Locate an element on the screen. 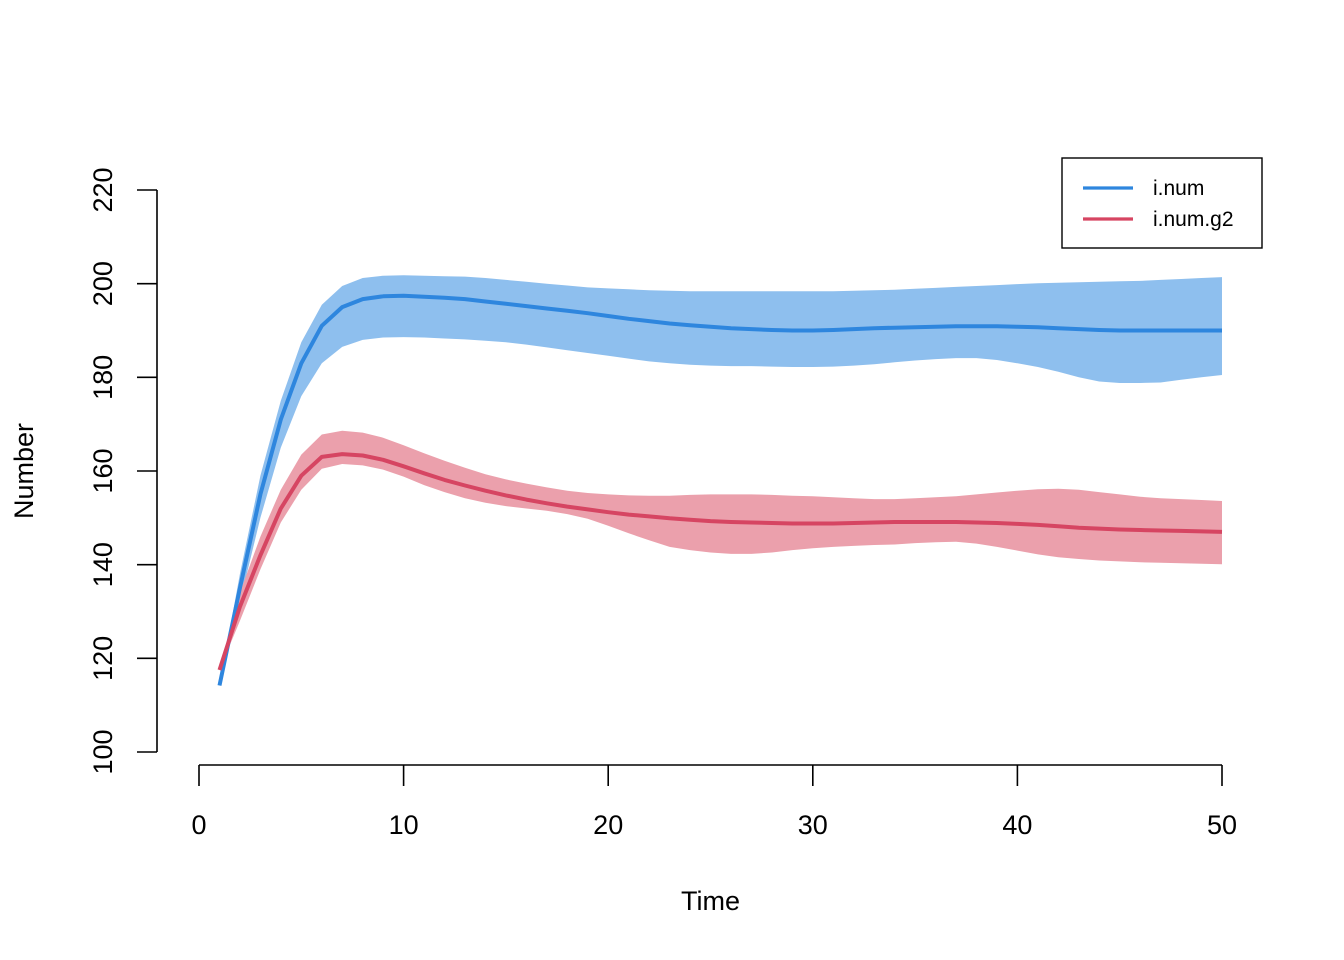 The width and height of the screenshot is (1344, 960). y-tick-label: 140 is located at coordinates (103, 564).